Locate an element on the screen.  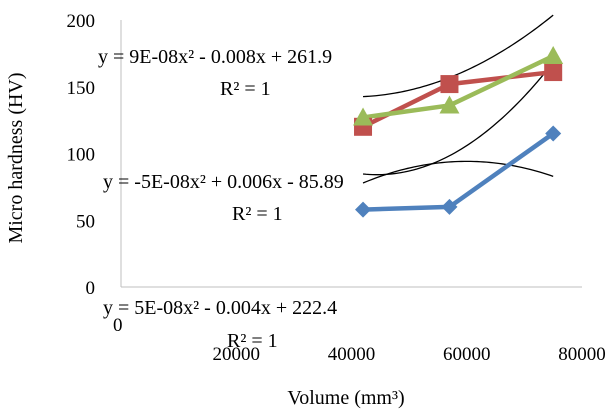
y-tick-label: 150 is located at coordinates (81, 88).